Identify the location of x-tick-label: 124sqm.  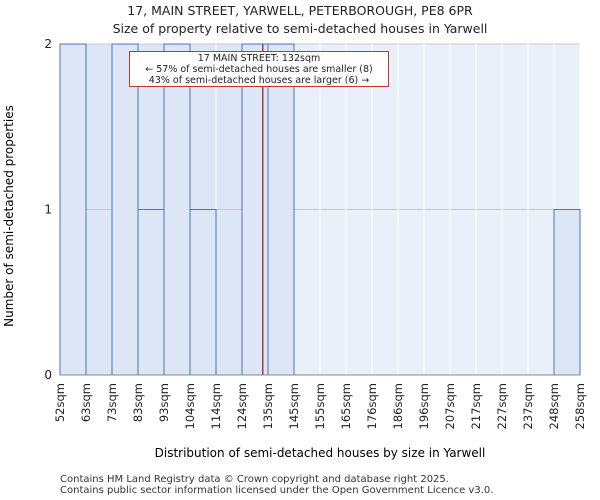
(242, 406).